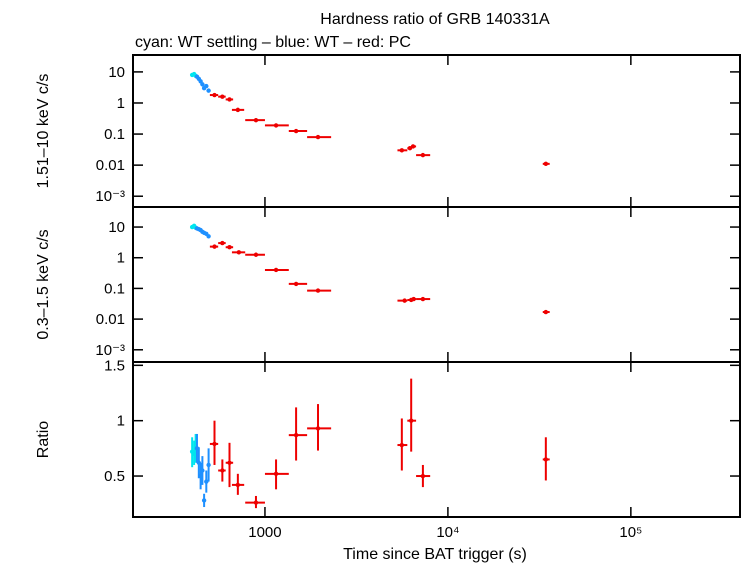  I want to click on y-tick-label: 1.5, so click(114, 365).